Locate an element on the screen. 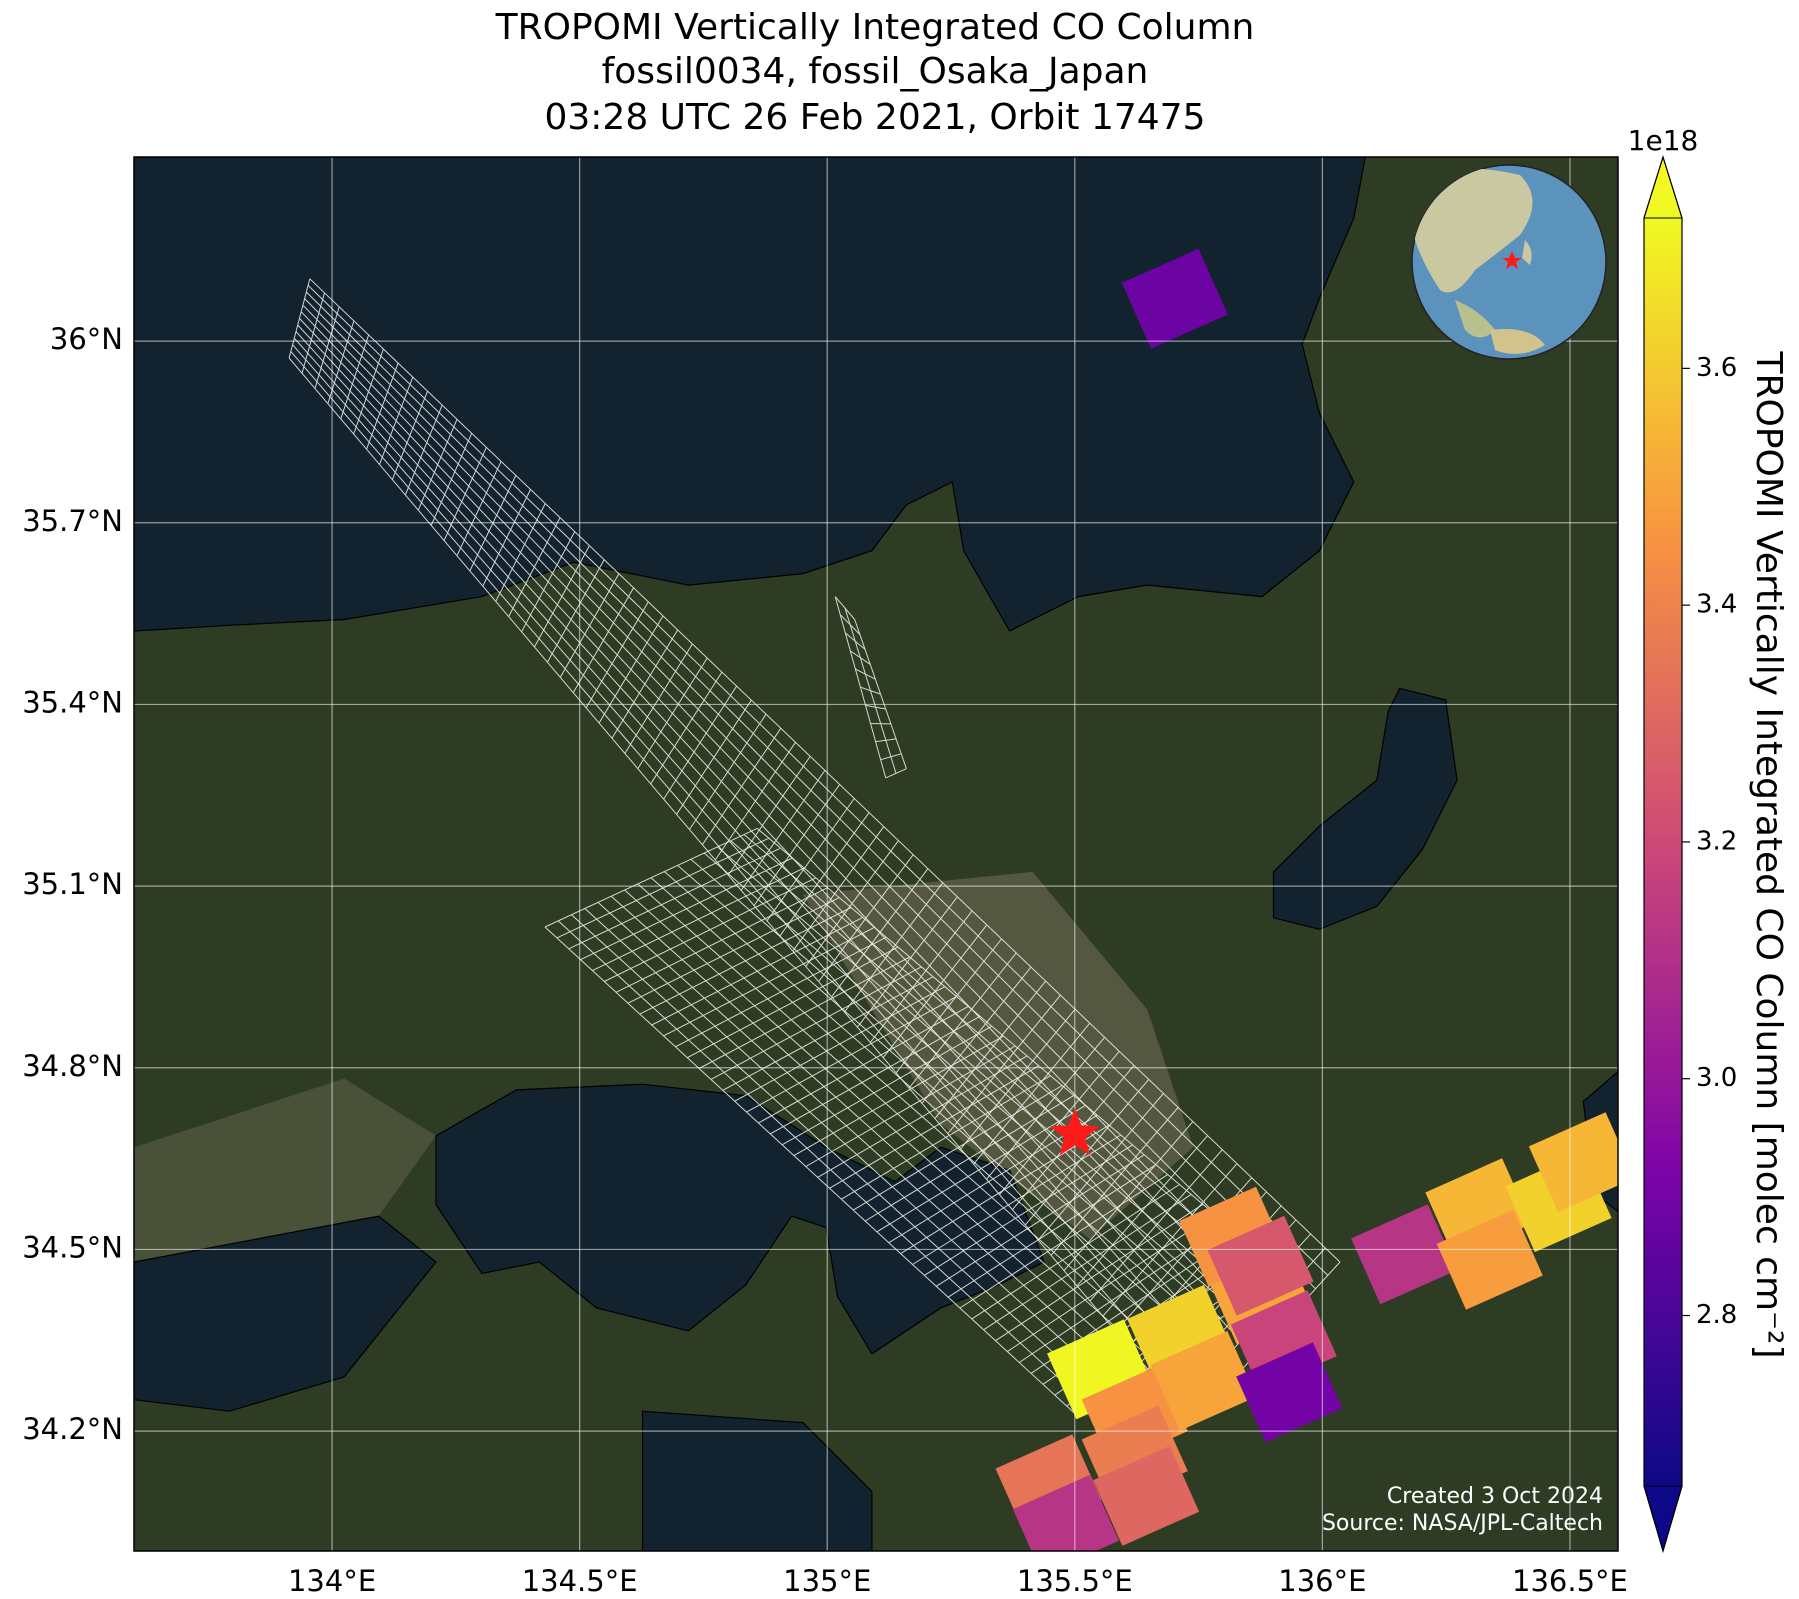 Image resolution: width=1799 pixels, height=1599 pixels. title-line: TROPOMI Vertically Integrated CO Column is located at coordinates (875, 27).